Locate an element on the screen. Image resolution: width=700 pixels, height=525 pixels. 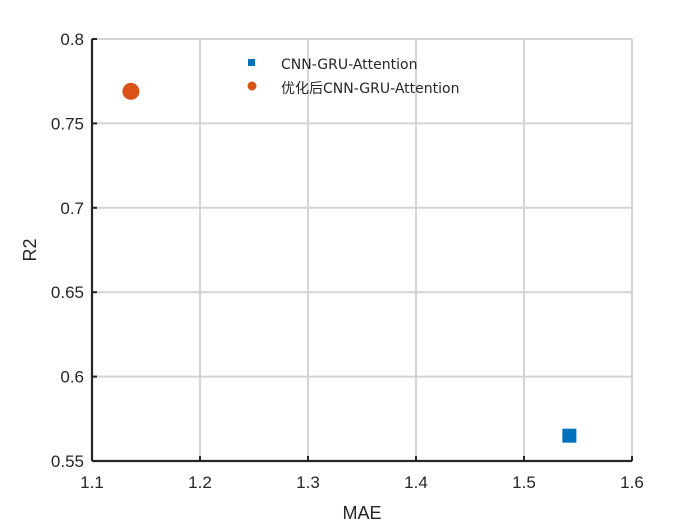
y-tick-label: 0.8 is located at coordinates (72, 39).